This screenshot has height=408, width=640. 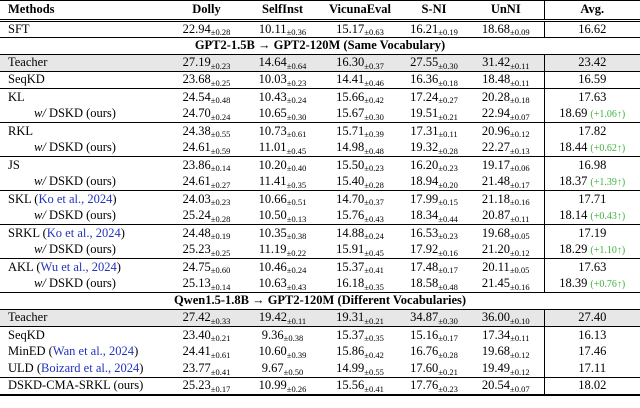 I want to click on score-value: 20.54, so click(x=496, y=385).